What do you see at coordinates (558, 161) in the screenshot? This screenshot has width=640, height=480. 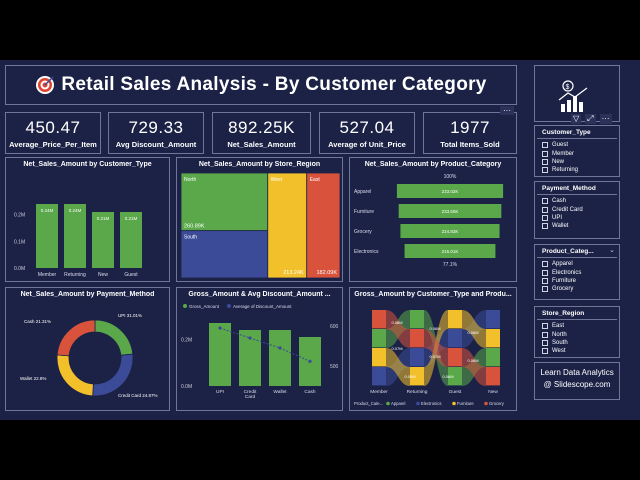 I see `slicer-option-label: New` at bounding box center [558, 161].